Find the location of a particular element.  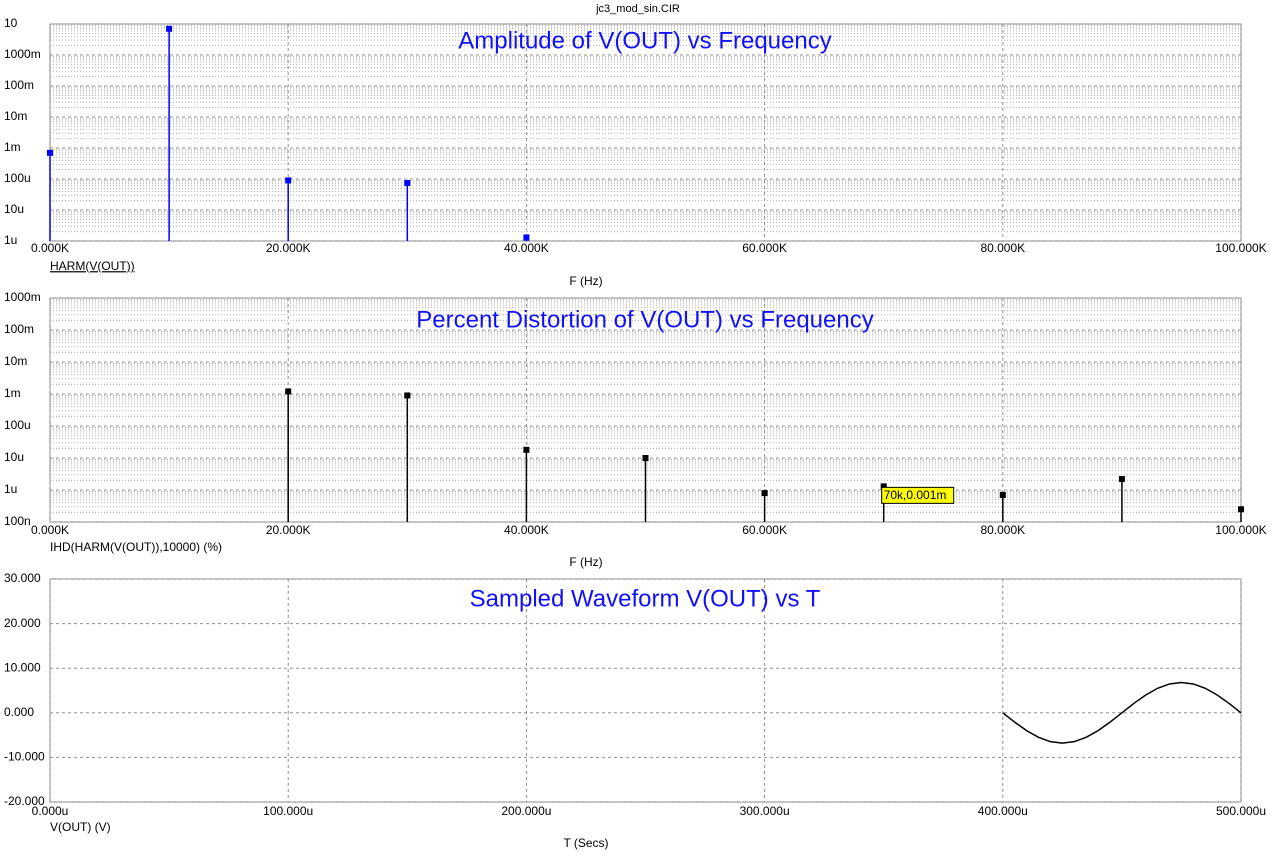

waveform-line is located at coordinates (1122, 712).